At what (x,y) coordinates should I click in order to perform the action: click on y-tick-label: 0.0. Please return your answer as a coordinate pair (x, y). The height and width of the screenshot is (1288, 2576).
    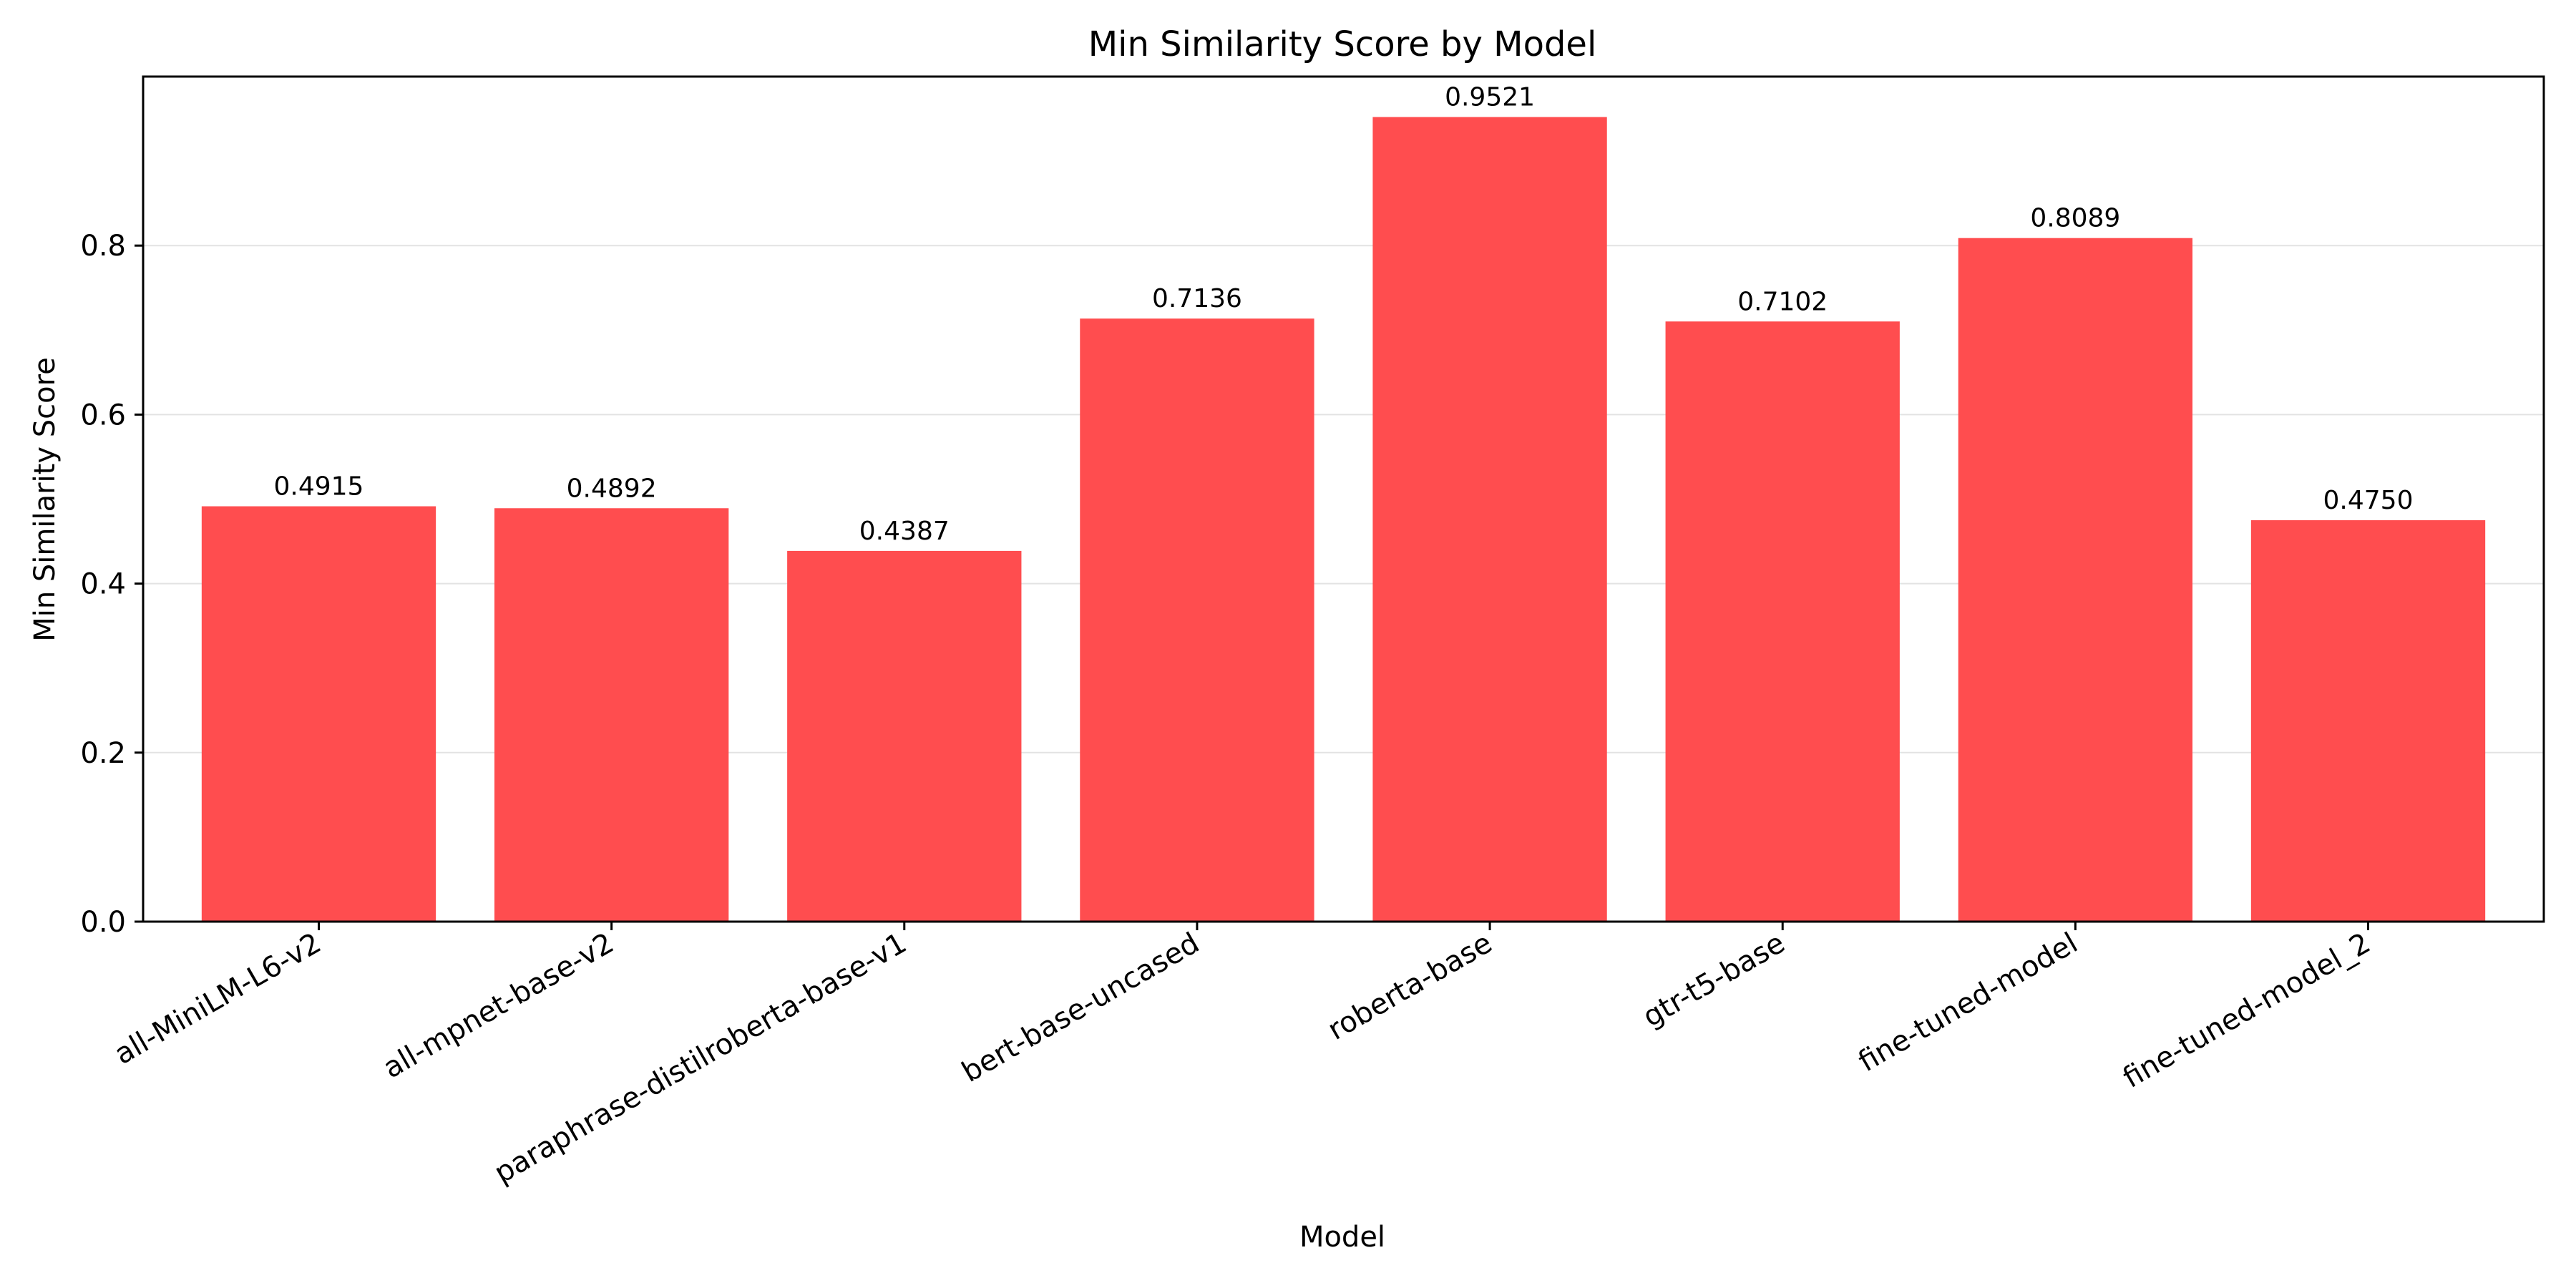
    Looking at the image, I should click on (103, 922).